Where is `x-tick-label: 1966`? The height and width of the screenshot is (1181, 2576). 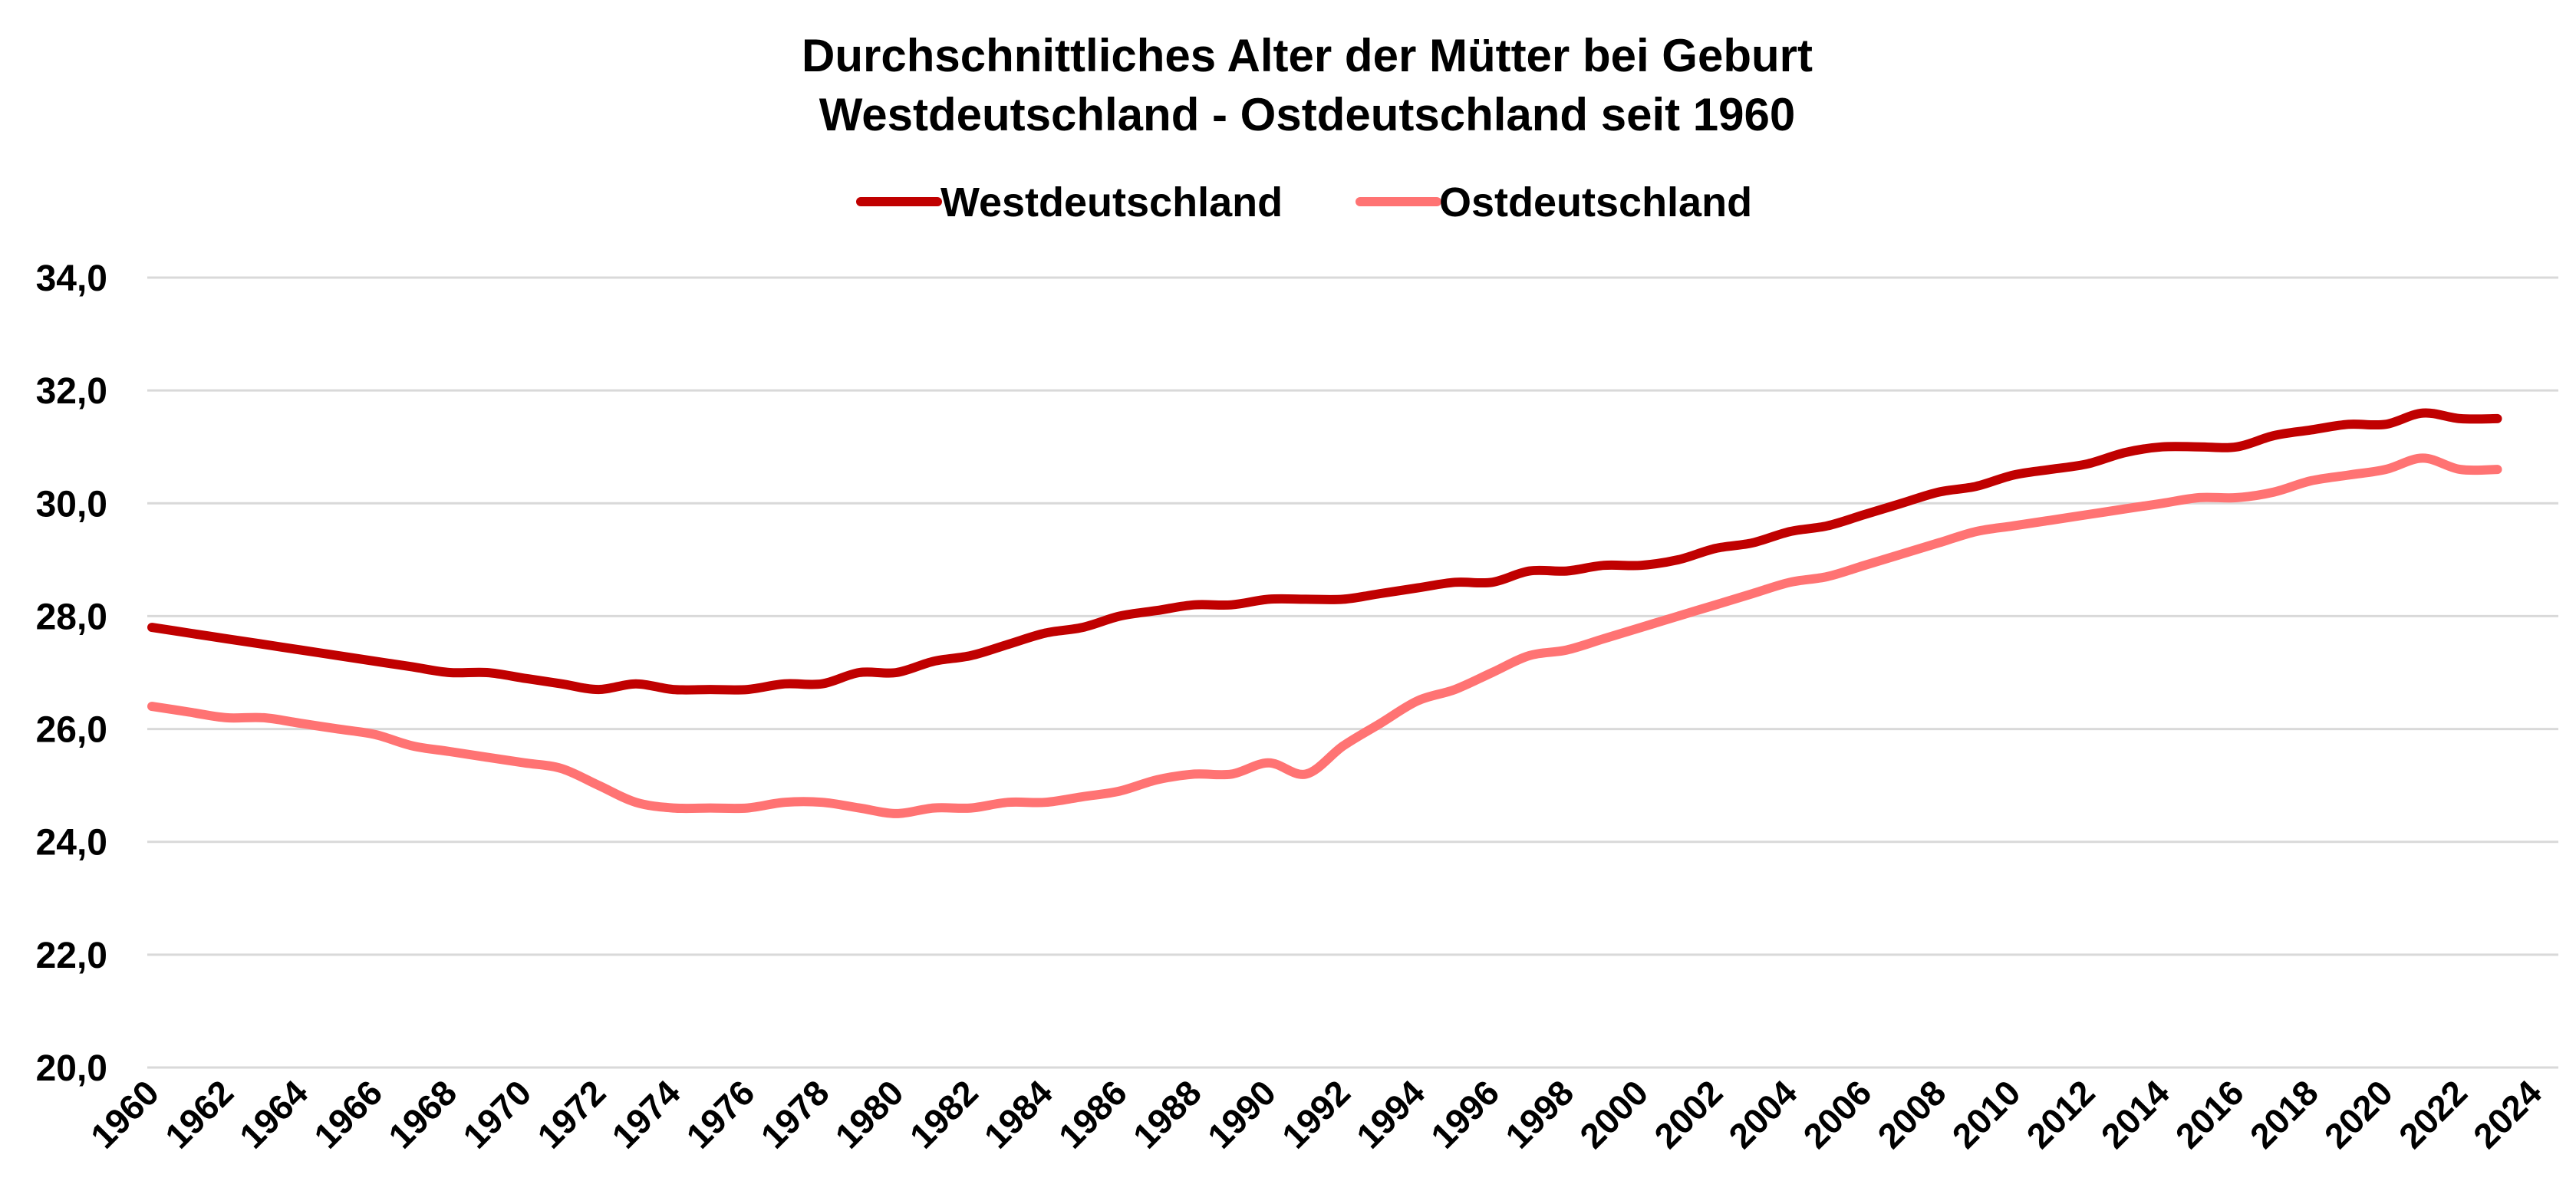
x-tick-label: 1966 is located at coordinates (348, 1114).